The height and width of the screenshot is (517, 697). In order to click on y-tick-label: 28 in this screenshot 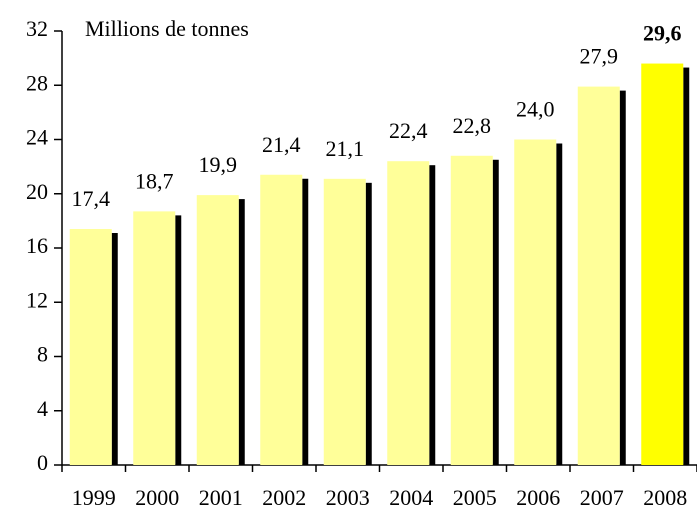, I will do `click(37, 82)`.